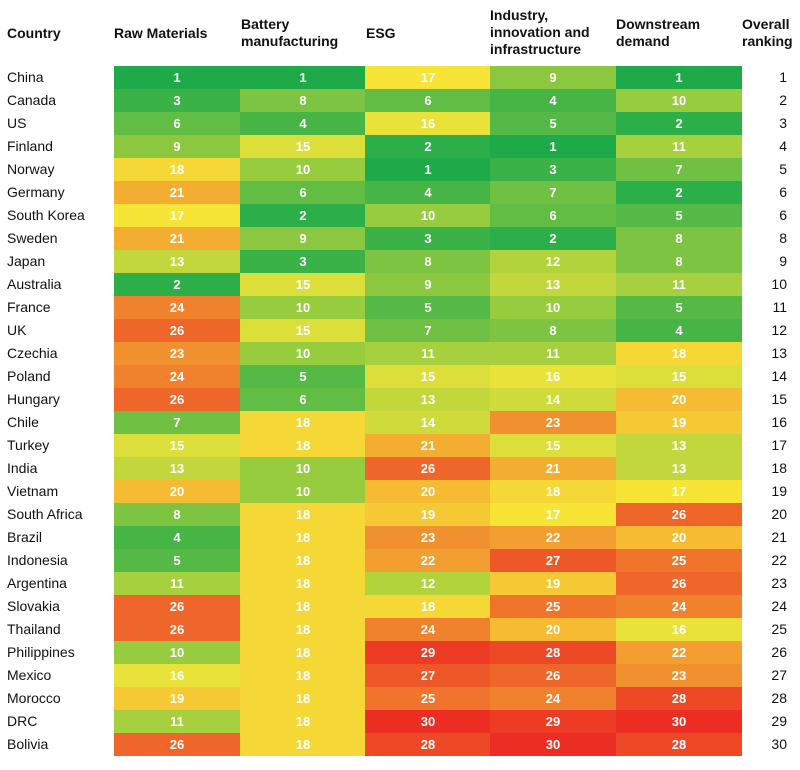  Describe the element at coordinates (553, 560) in the screenshot. I see `heatmap-cell: 27` at that location.